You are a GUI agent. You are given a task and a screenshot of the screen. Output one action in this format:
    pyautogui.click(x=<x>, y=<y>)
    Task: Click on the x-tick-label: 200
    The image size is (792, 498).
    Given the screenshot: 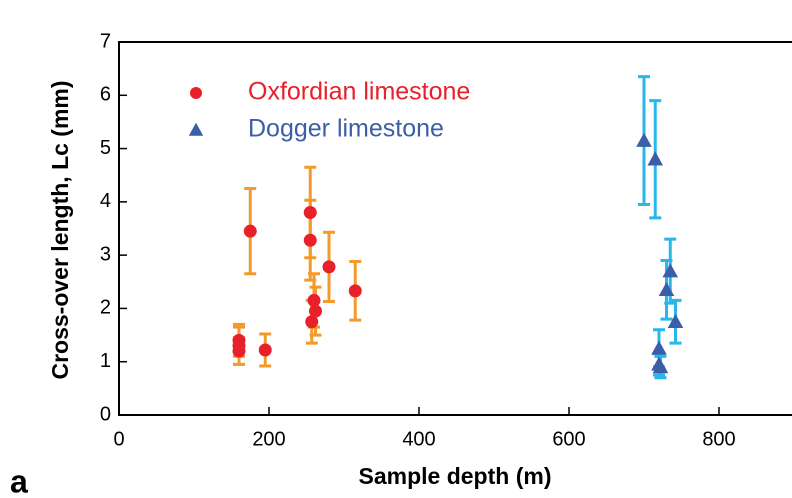 What is the action you would take?
    pyautogui.click(x=268, y=439)
    